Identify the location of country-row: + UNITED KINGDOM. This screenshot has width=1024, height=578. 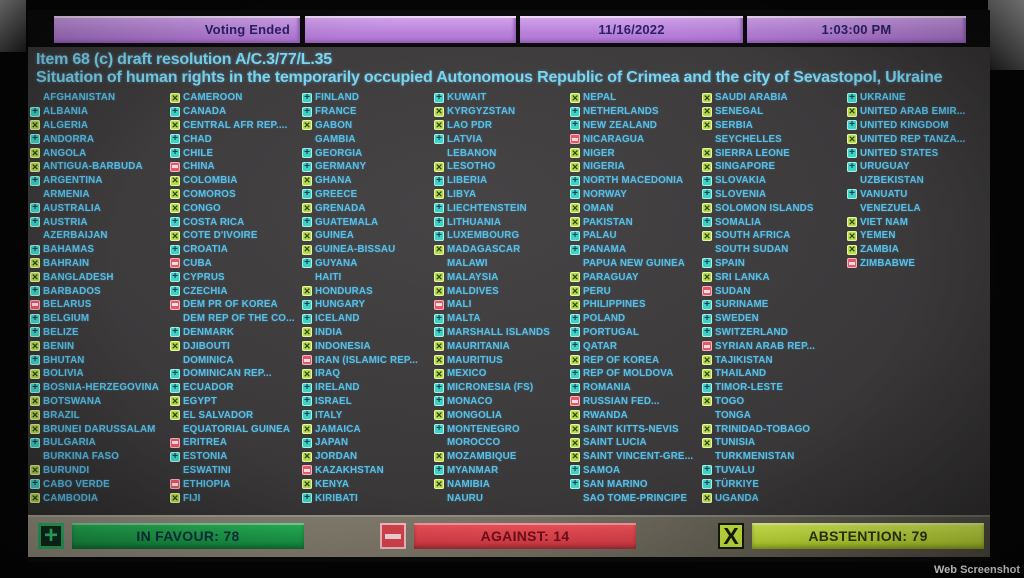
(919, 126).